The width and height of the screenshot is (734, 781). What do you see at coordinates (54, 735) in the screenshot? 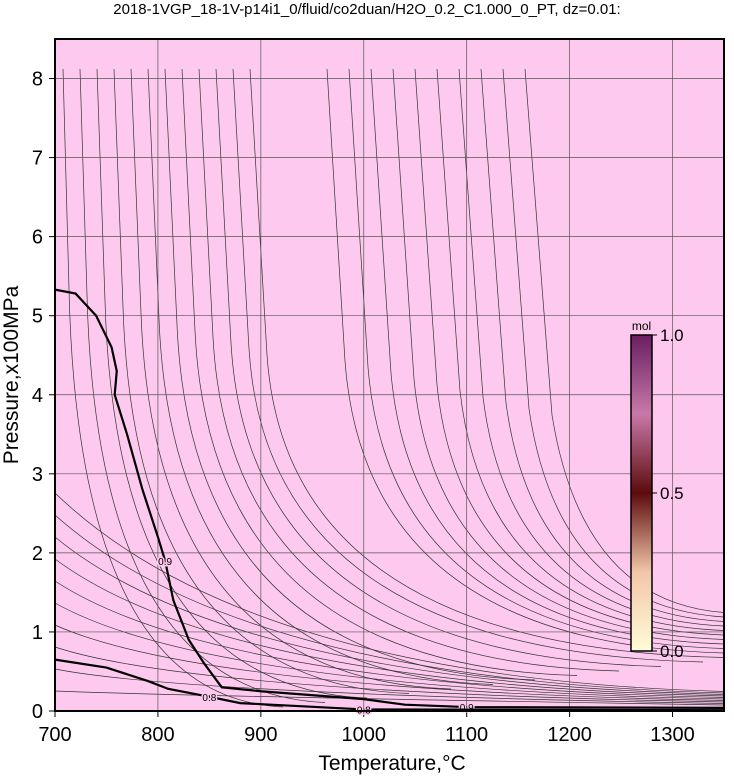
I see `x-tick-label: 700` at bounding box center [54, 735].